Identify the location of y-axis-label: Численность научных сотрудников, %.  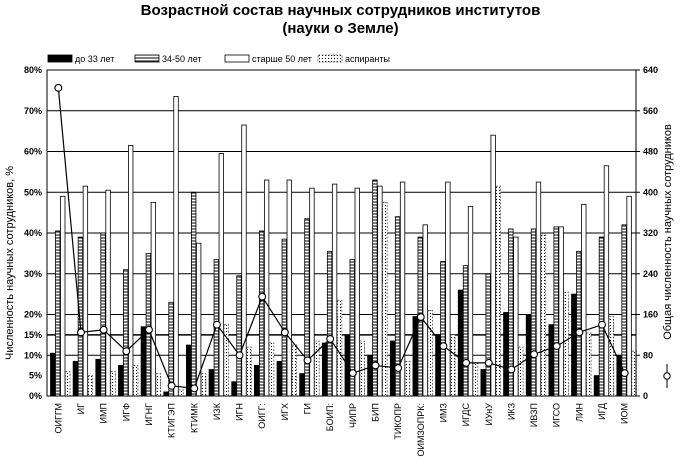
(10, 263).